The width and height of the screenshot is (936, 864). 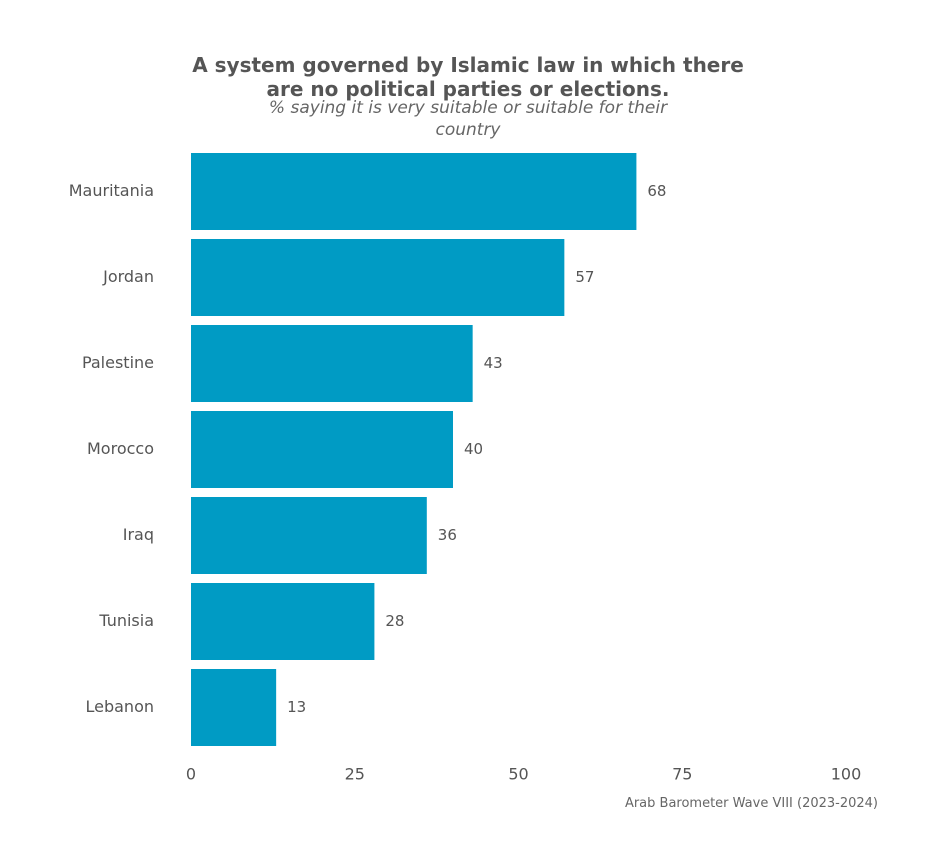 What do you see at coordinates (394, 621) in the screenshot?
I see `data-label-tunisia: 28` at bounding box center [394, 621].